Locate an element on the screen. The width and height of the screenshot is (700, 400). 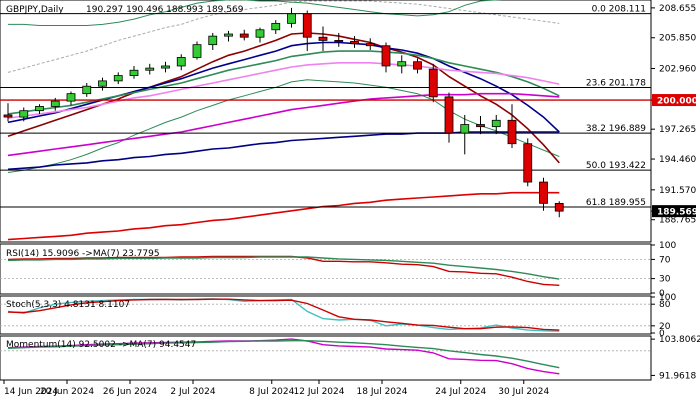
indicator-axis-label: 80 is located at coordinates (665, 305).